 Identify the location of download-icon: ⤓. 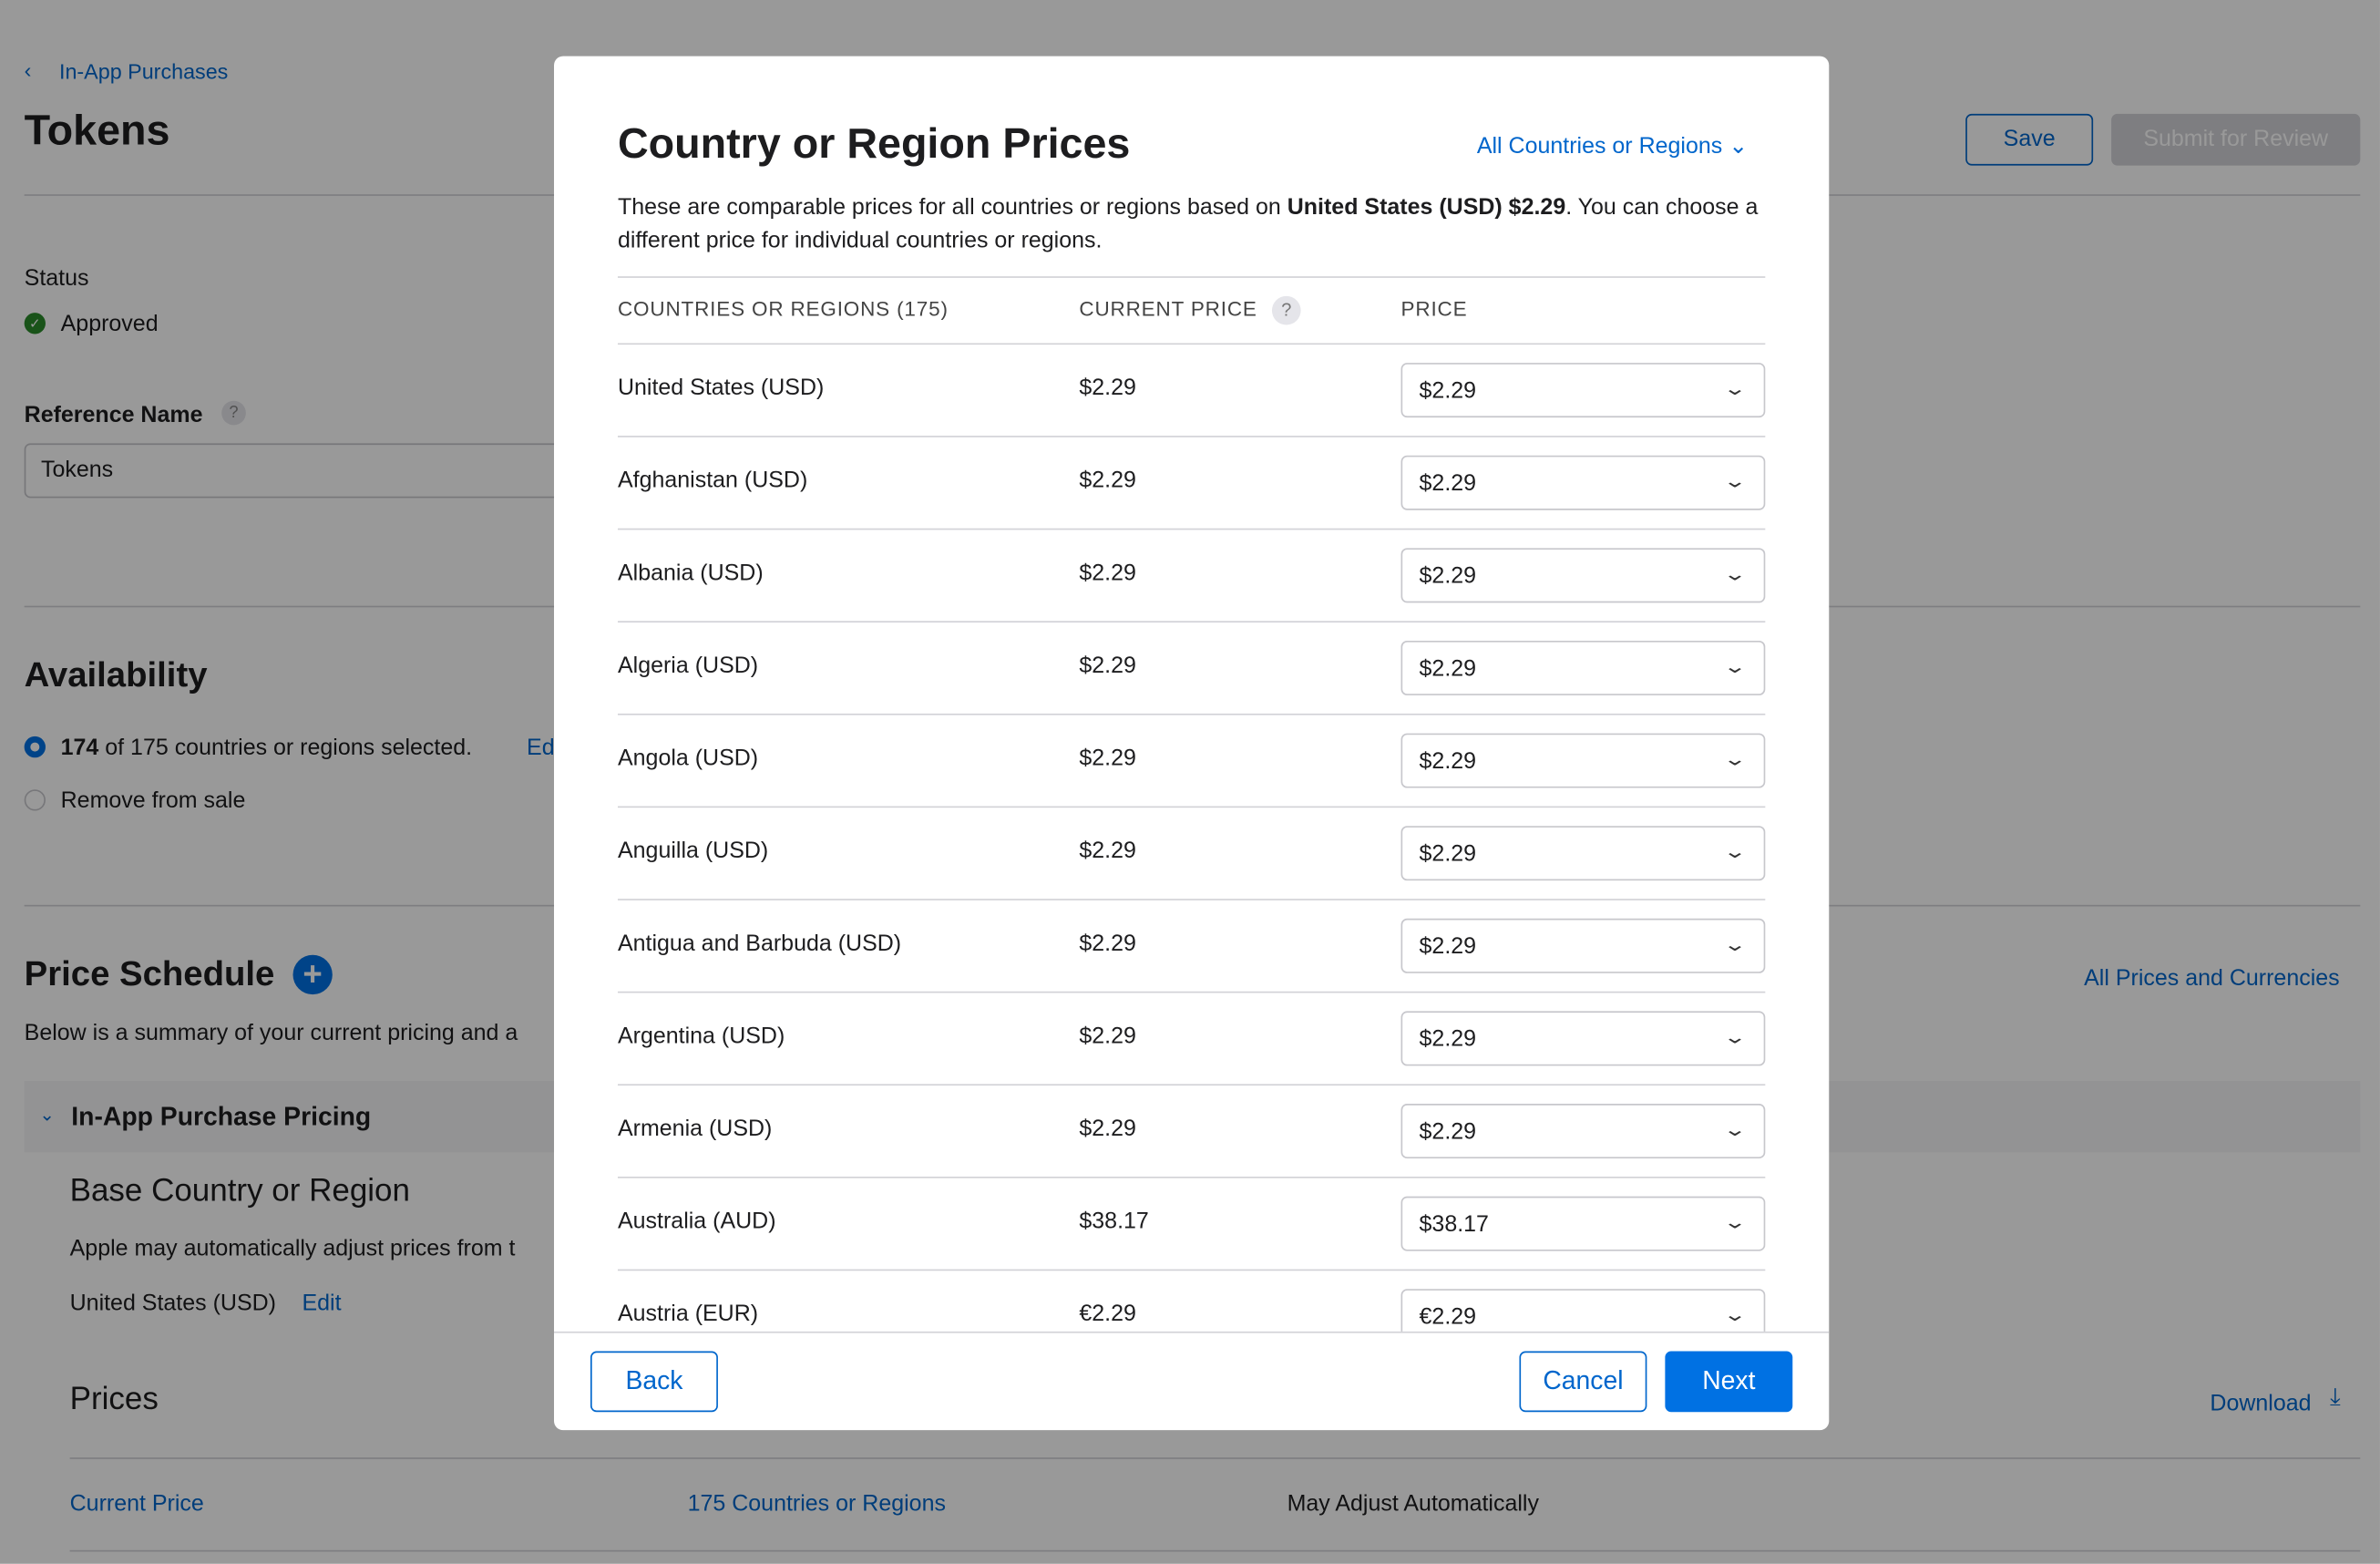
(2335, 1397).